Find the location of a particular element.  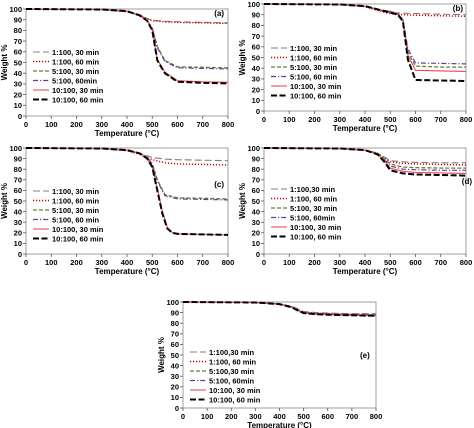

panel-label: (e) is located at coordinates (365, 355).